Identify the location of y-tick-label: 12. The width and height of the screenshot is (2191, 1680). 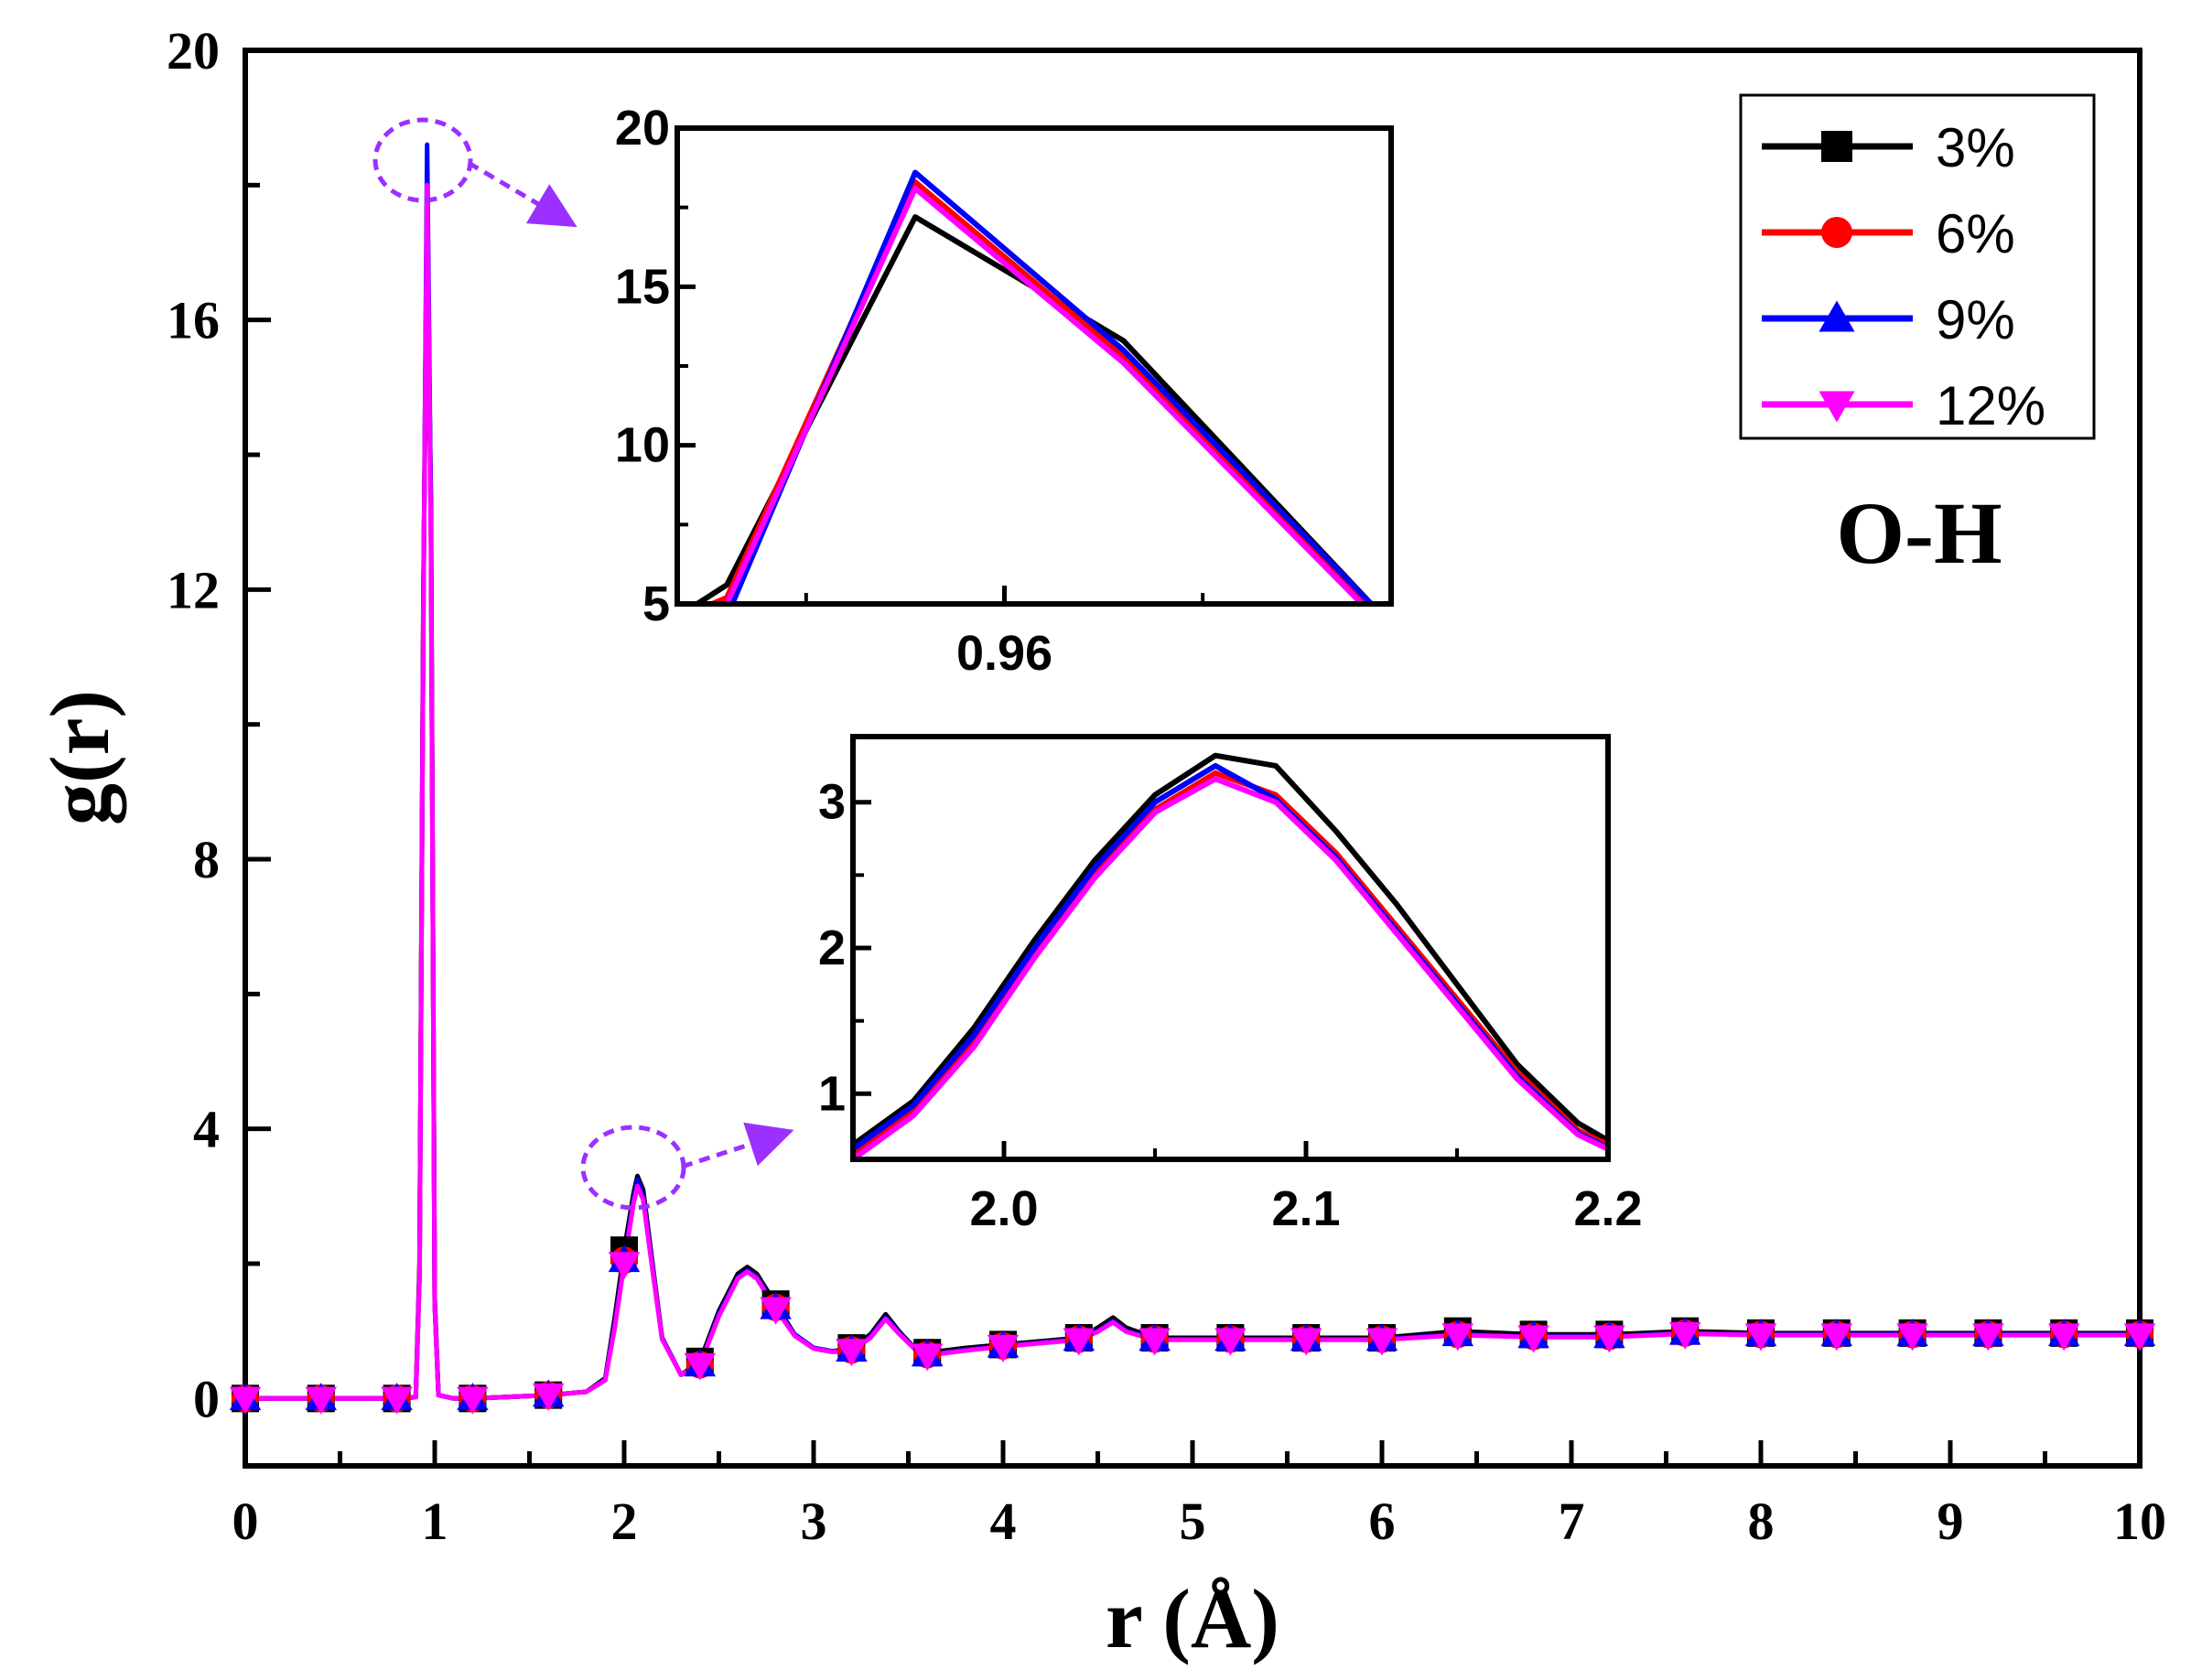
(193, 589).